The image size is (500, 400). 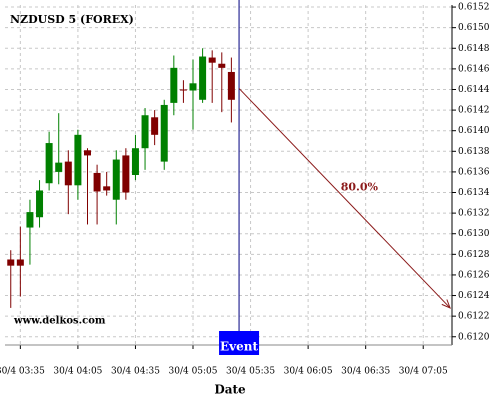 What do you see at coordinates (474, 69) in the screenshot?
I see `y-tick-label: 0.6146` at bounding box center [474, 69].